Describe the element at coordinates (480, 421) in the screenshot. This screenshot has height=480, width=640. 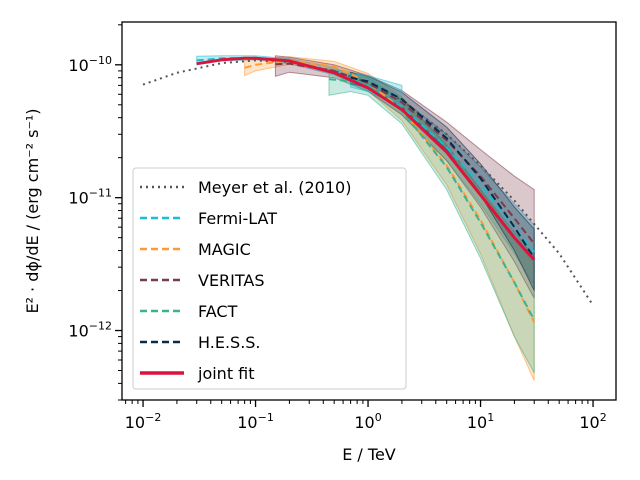
I see `x-tick-label: 10¹` at that location.